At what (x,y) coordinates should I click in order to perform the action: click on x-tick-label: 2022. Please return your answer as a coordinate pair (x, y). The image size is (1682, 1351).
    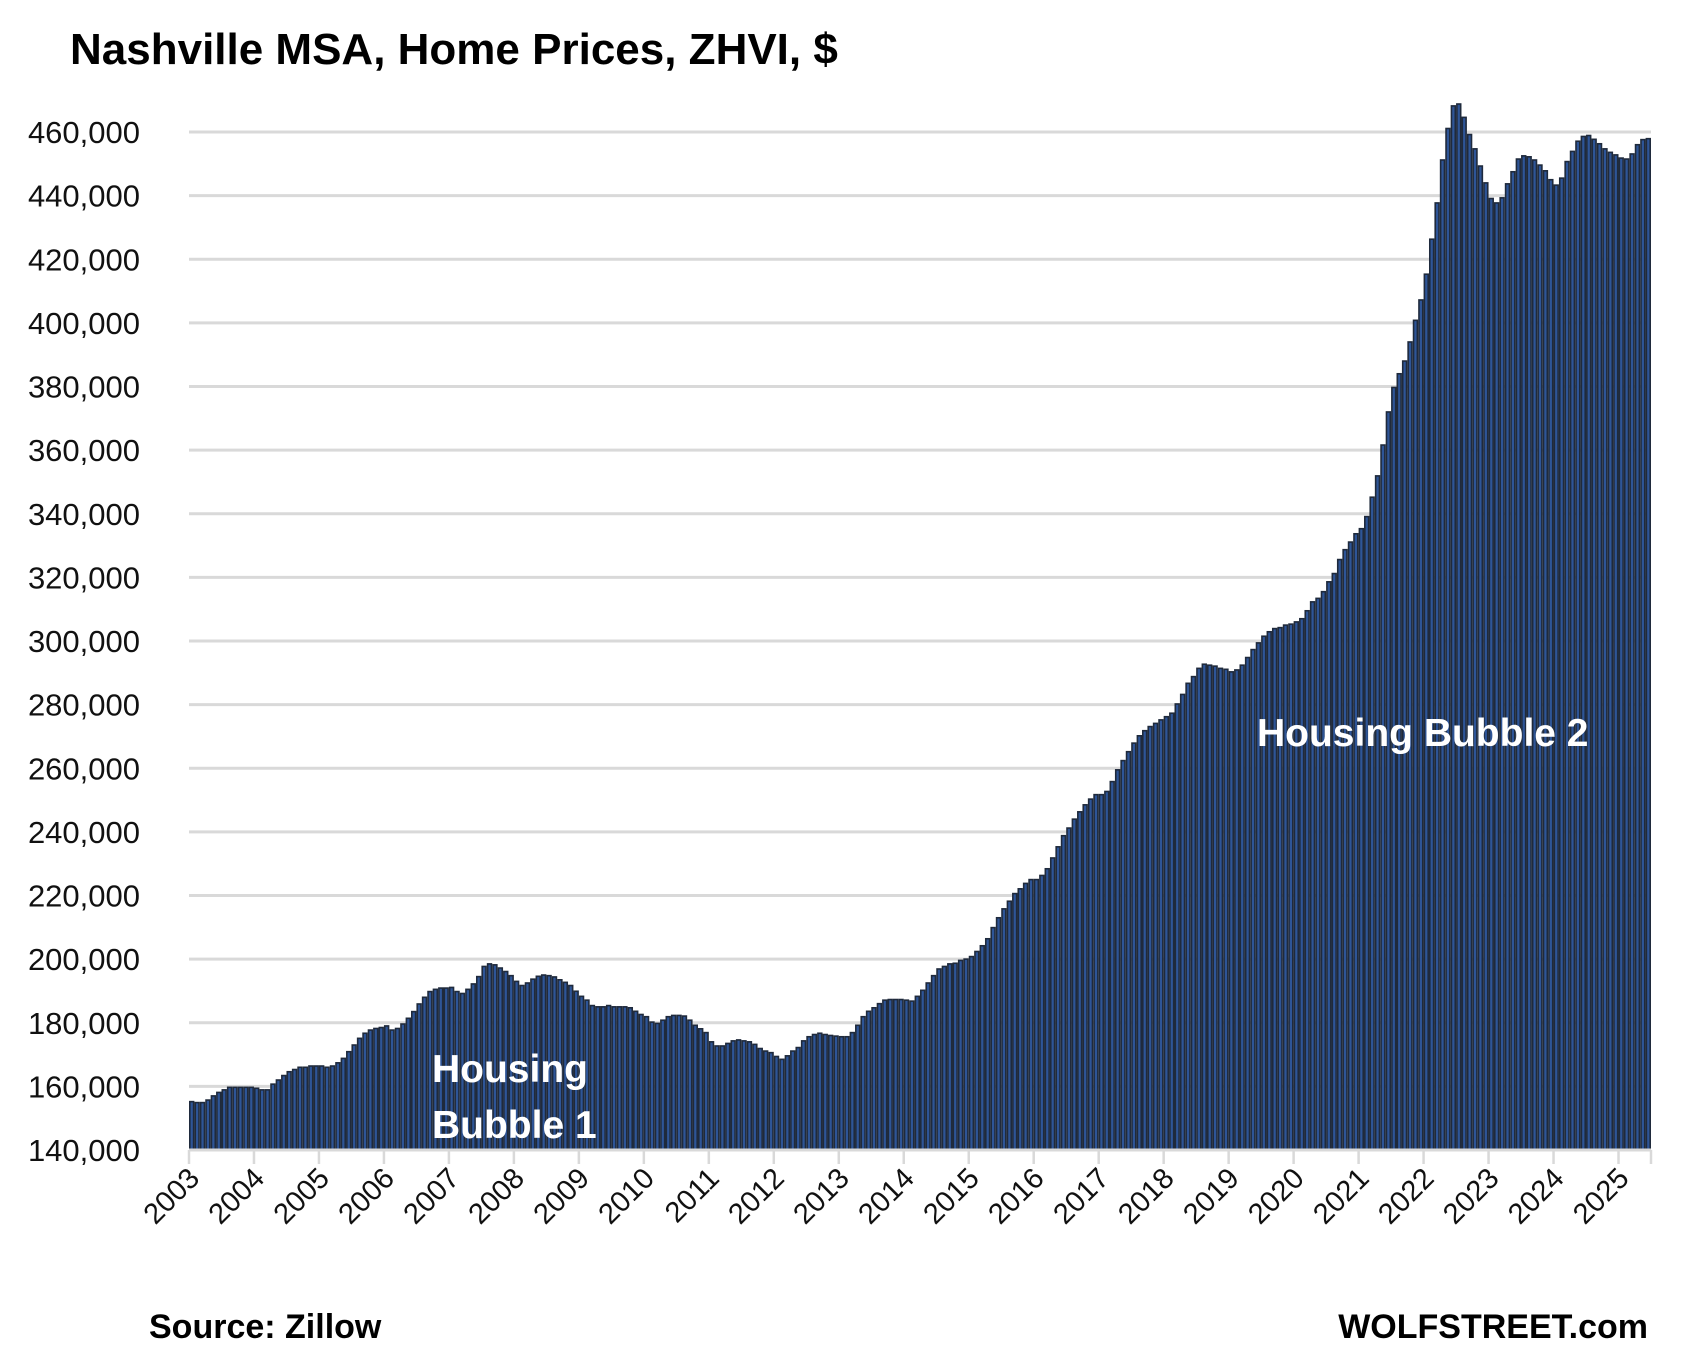
    Looking at the image, I should click on (1406, 1196).